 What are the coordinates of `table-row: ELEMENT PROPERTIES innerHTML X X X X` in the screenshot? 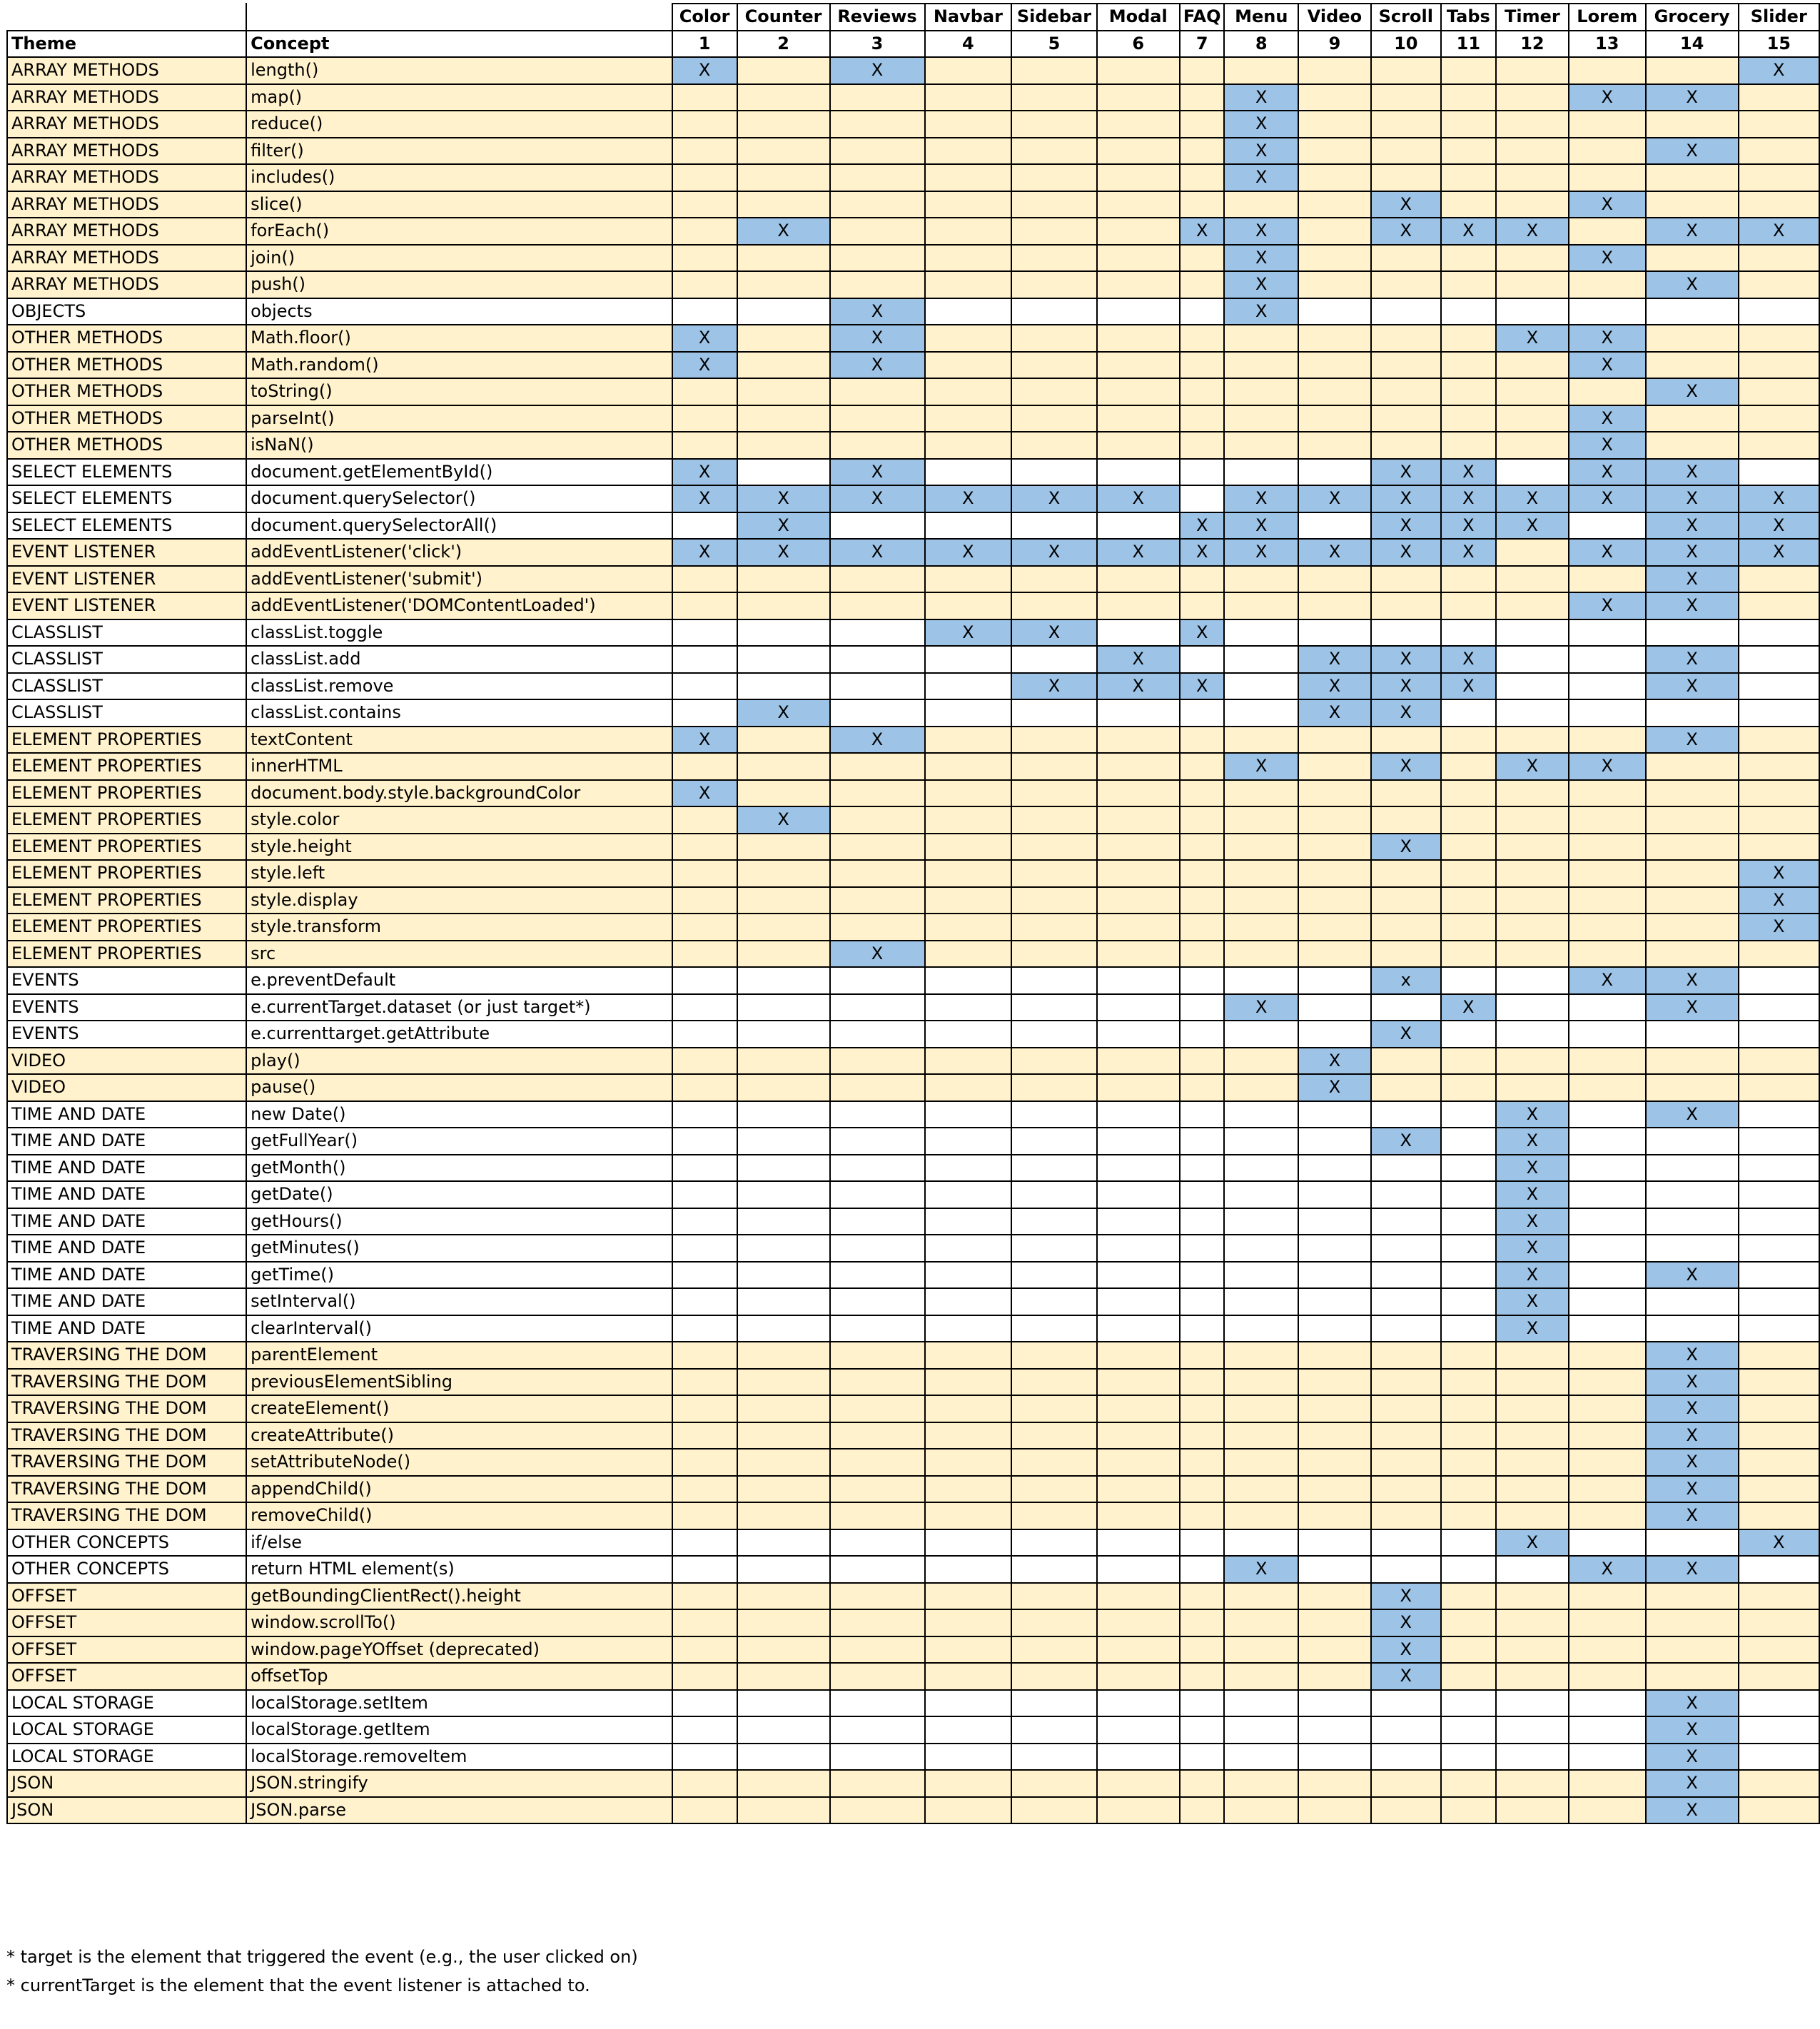 It's located at (913, 766).